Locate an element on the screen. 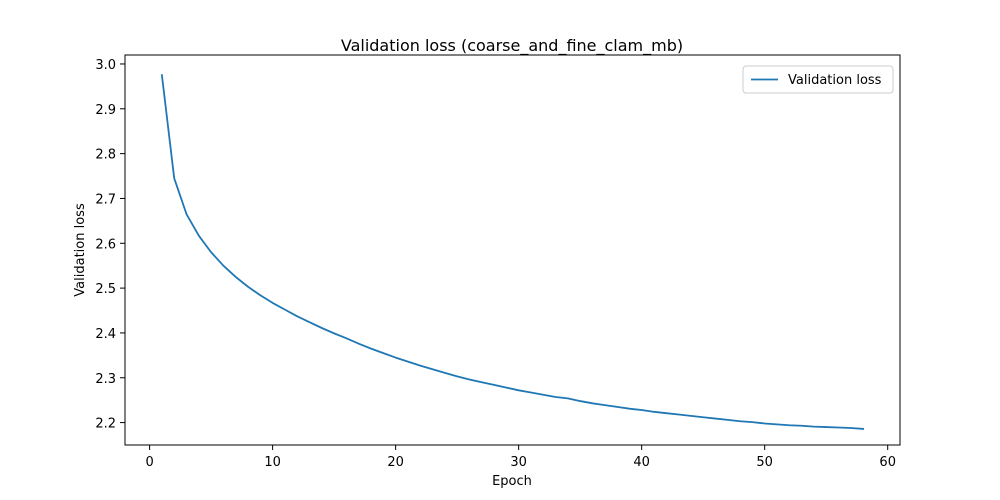  legend: Validation loss is located at coordinates (818, 79).